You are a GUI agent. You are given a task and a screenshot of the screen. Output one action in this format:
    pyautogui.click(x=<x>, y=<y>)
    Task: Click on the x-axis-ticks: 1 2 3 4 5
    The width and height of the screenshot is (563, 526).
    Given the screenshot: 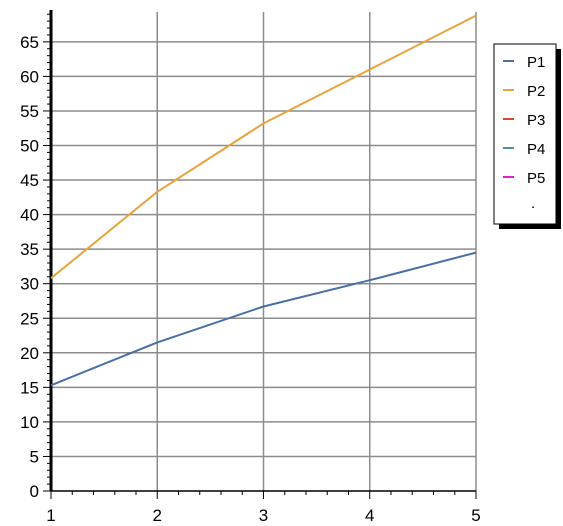 What is the action you would take?
    pyautogui.click(x=263, y=508)
    